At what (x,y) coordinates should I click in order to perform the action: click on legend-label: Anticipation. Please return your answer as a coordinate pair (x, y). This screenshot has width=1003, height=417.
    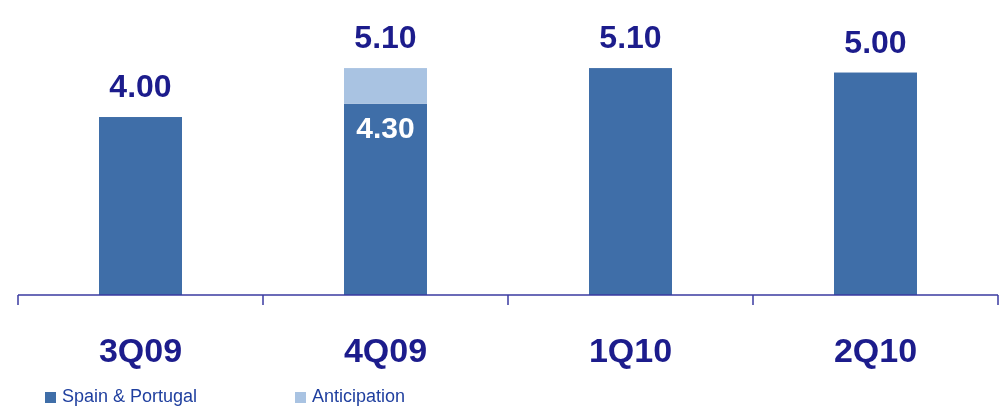
    Looking at the image, I should click on (359, 396).